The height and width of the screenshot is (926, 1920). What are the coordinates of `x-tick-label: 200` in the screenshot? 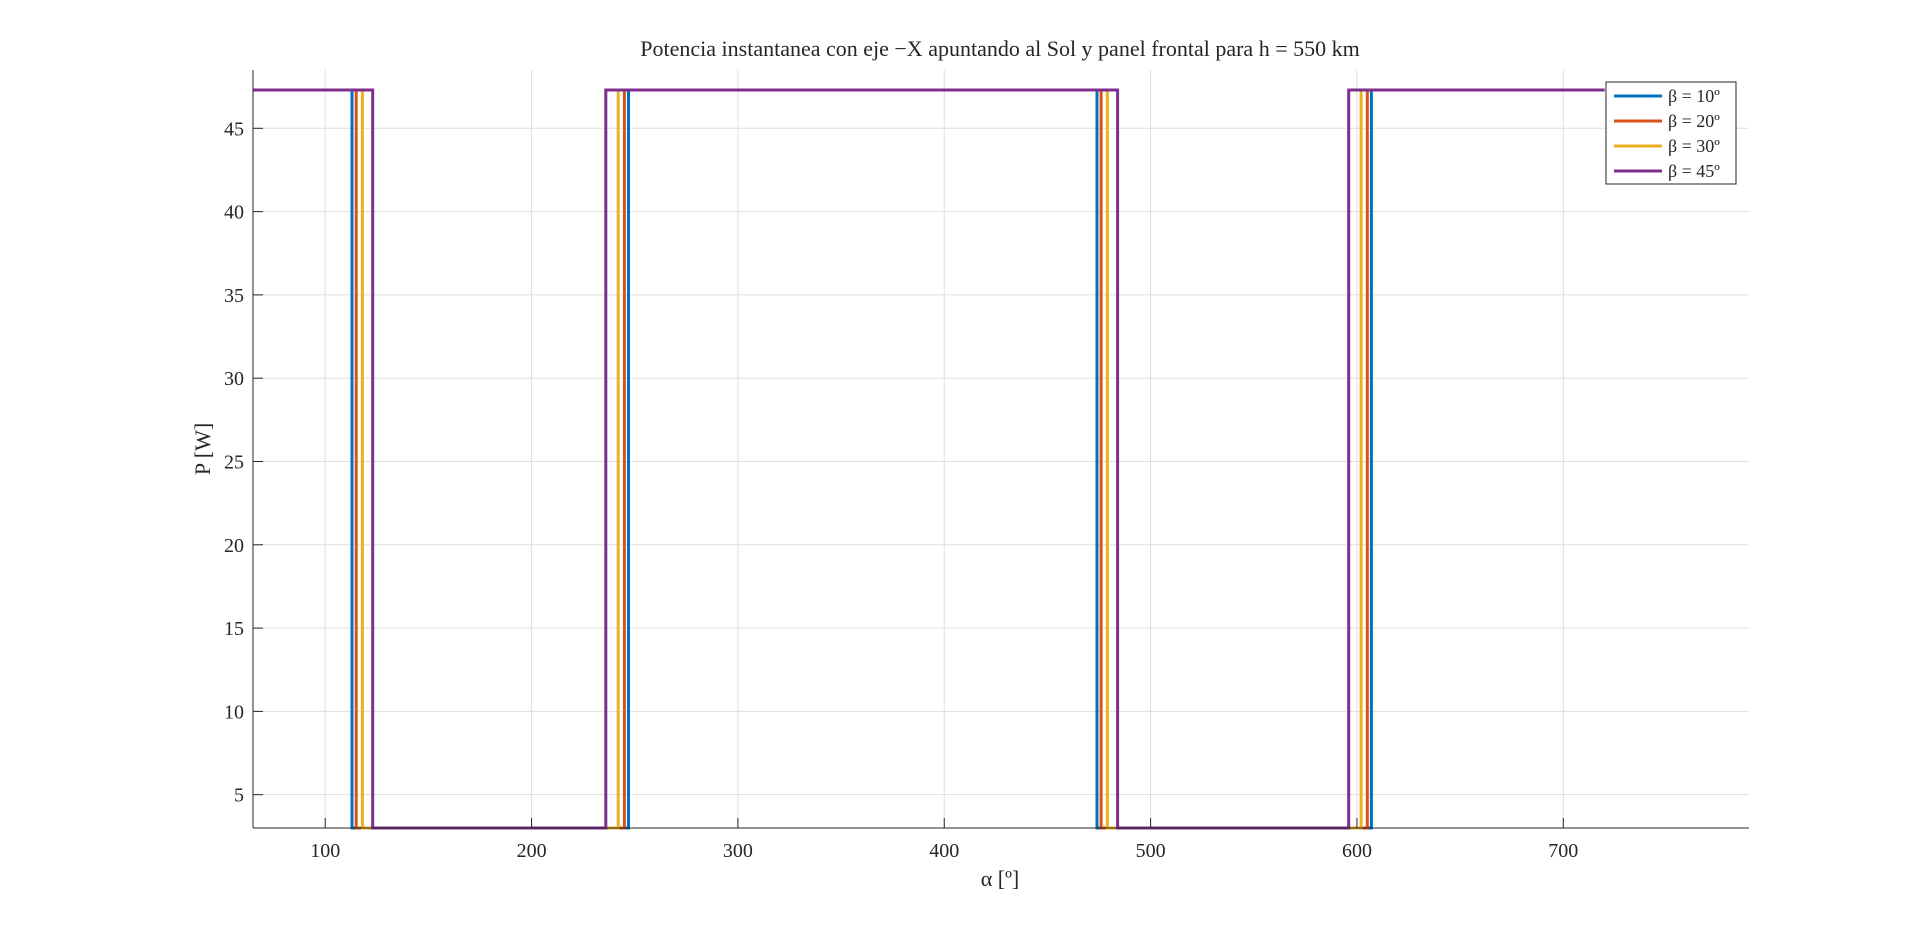 It's located at (532, 851).